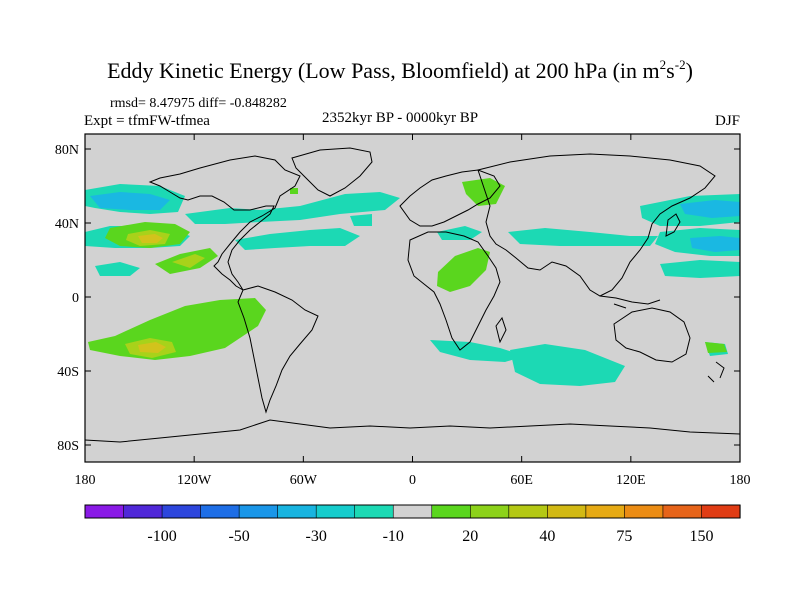  What do you see at coordinates (147, 121) in the screenshot?
I see `experiment-label: Expt = tfmFW-tfmea` at bounding box center [147, 121].